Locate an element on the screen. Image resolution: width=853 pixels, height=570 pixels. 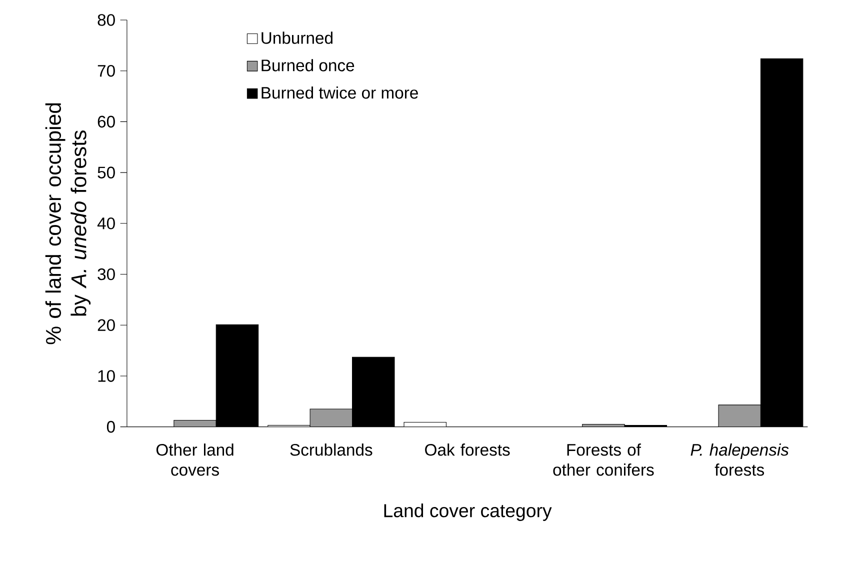
y-tick-label: 50 is located at coordinates (106, 172).